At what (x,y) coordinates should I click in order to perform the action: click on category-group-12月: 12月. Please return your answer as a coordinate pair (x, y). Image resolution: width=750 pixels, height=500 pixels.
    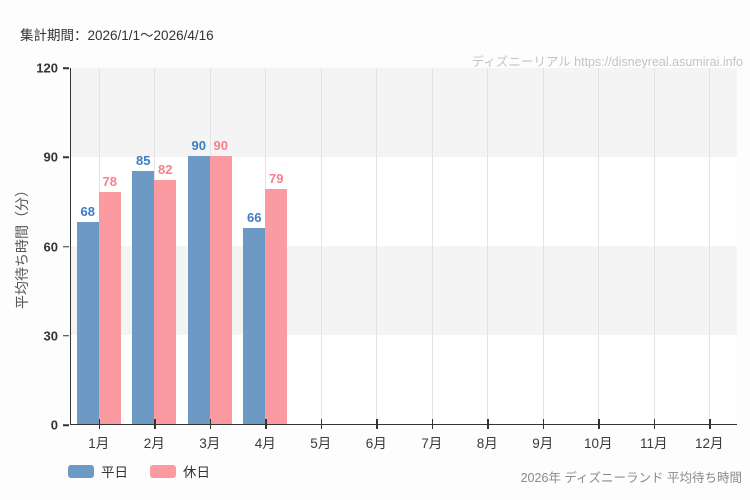
    Looking at the image, I should click on (710, 259).